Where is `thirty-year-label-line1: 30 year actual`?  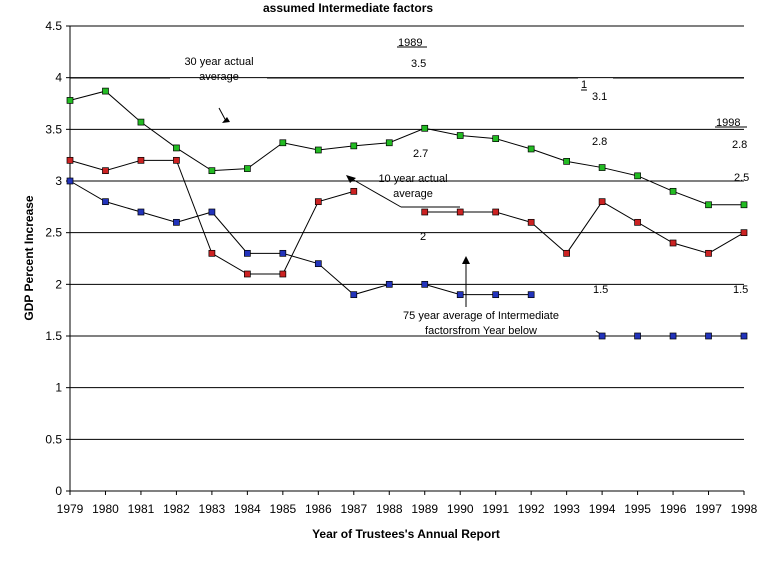
thirty-year-label-line1: 30 year actual is located at coordinates (218, 62).